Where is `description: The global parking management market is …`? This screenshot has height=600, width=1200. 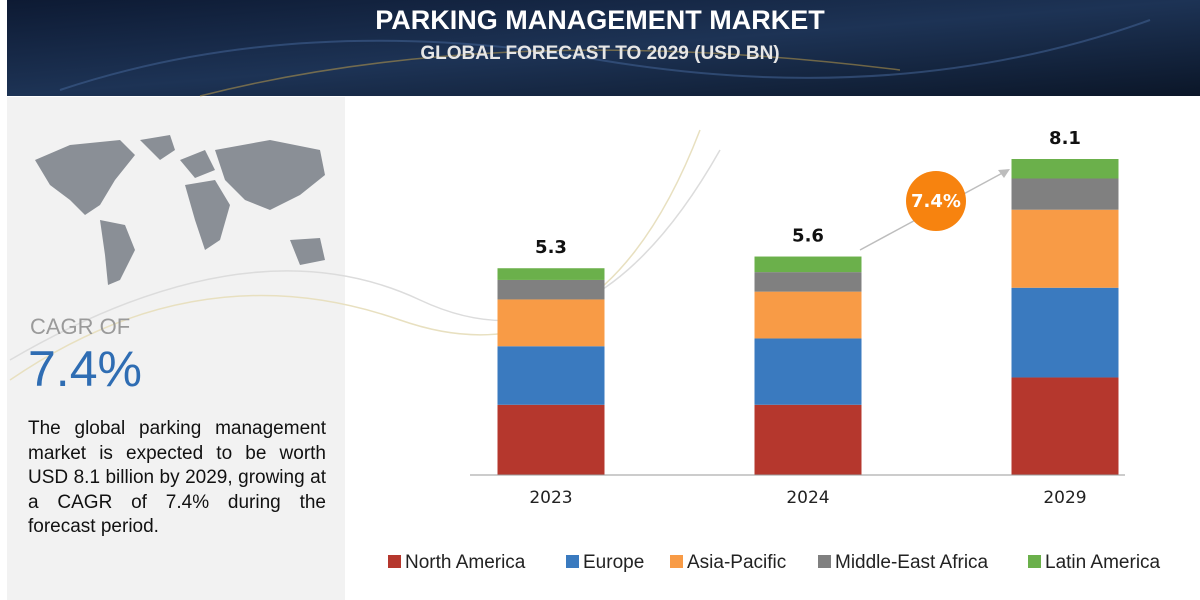
description: The global parking management market is … is located at coordinates (177, 477).